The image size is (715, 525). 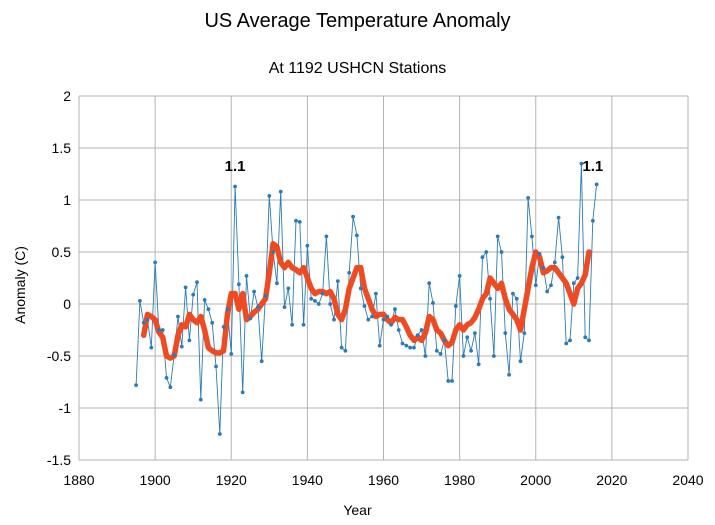 I want to click on x-tick-label: 1900, so click(x=155, y=480).